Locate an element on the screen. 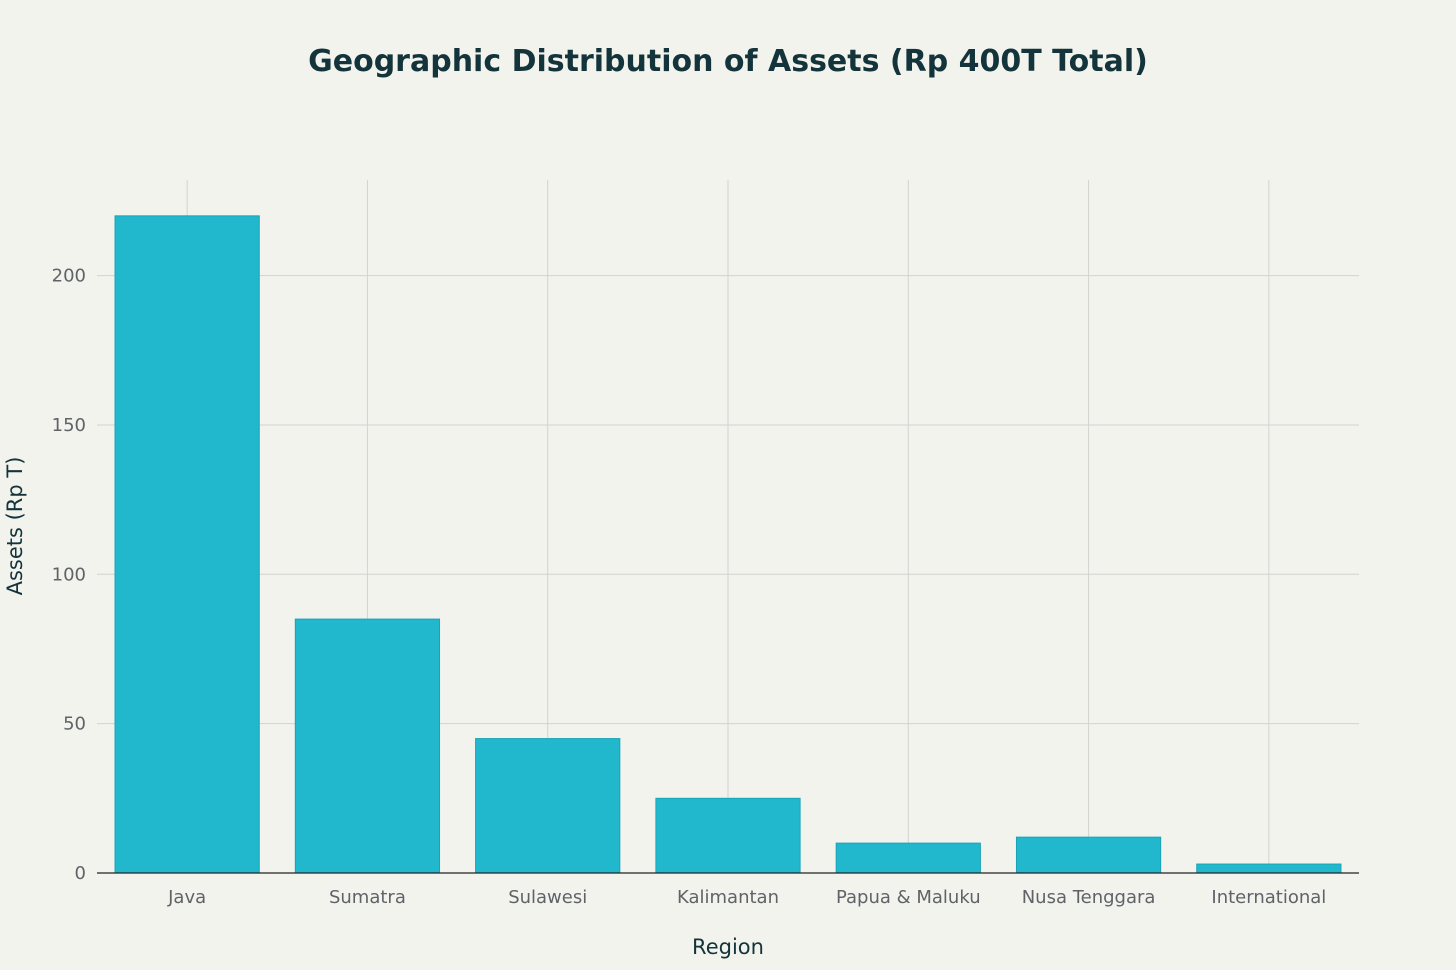  x-tick-label: Kalimantan is located at coordinates (728, 897).